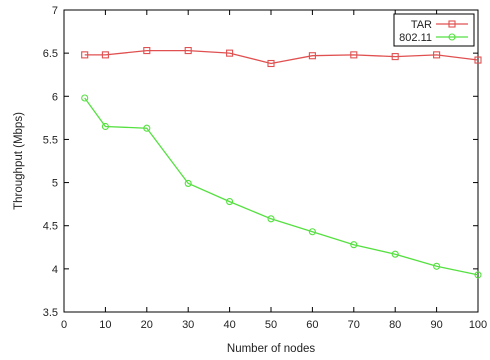 The width and height of the screenshot is (490, 360). Describe the element at coordinates (395, 325) in the screenshot. I see `x-tick-label: 80` at that location.